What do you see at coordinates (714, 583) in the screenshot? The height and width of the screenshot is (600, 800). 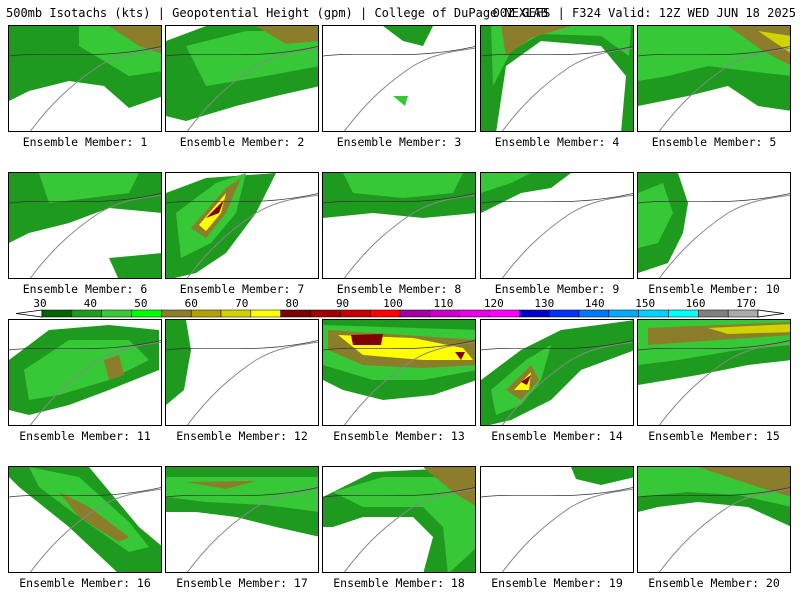 I see `ensemble-member-label: Ensemble Member: 20` at bounding box center [714, 583].